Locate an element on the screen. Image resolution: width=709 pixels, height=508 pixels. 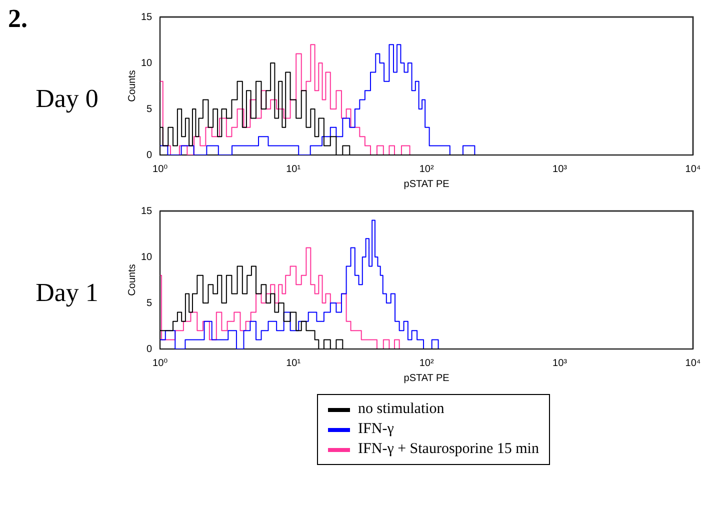
text: Day 0 is located at coordinates (67, 99).